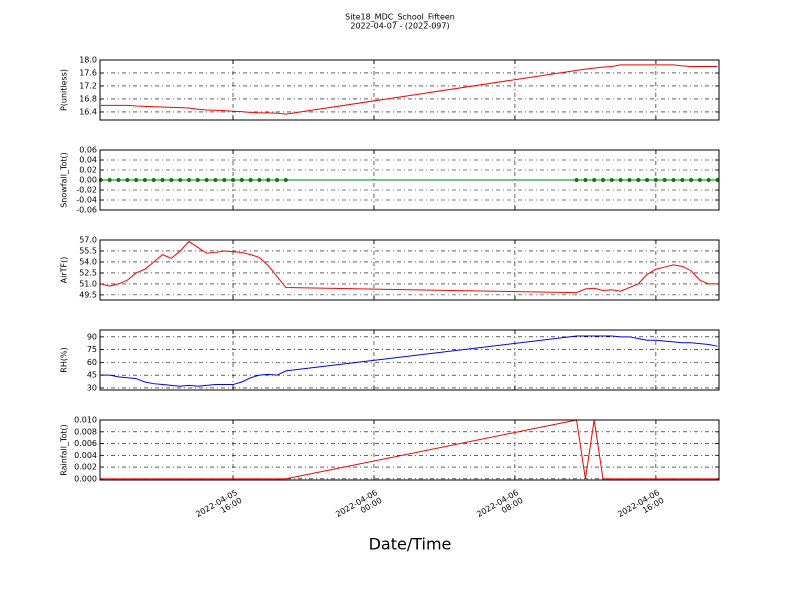 The height and width of the screenshot is (600, 800). What do you see at coordinates (399, 26) in the screenshot?
I see `chart-subtitle: 2022-04-07 - (2022-097)` at bounding box center [399, 26].